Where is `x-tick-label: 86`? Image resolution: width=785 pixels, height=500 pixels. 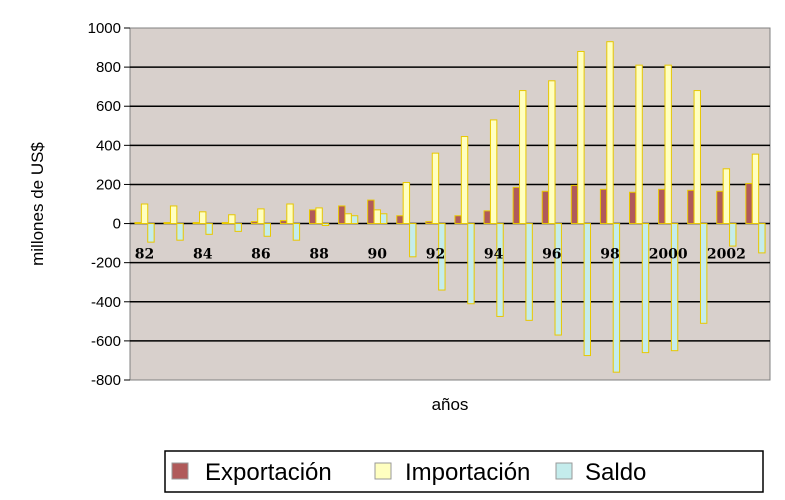
x-tick-label: 86 is located at coordinates (260, 255).